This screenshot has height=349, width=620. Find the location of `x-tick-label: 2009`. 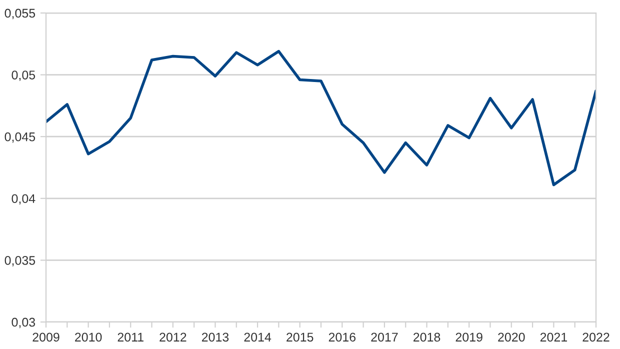

x-tick-label: 2009 is located at coordinates (46, 337).